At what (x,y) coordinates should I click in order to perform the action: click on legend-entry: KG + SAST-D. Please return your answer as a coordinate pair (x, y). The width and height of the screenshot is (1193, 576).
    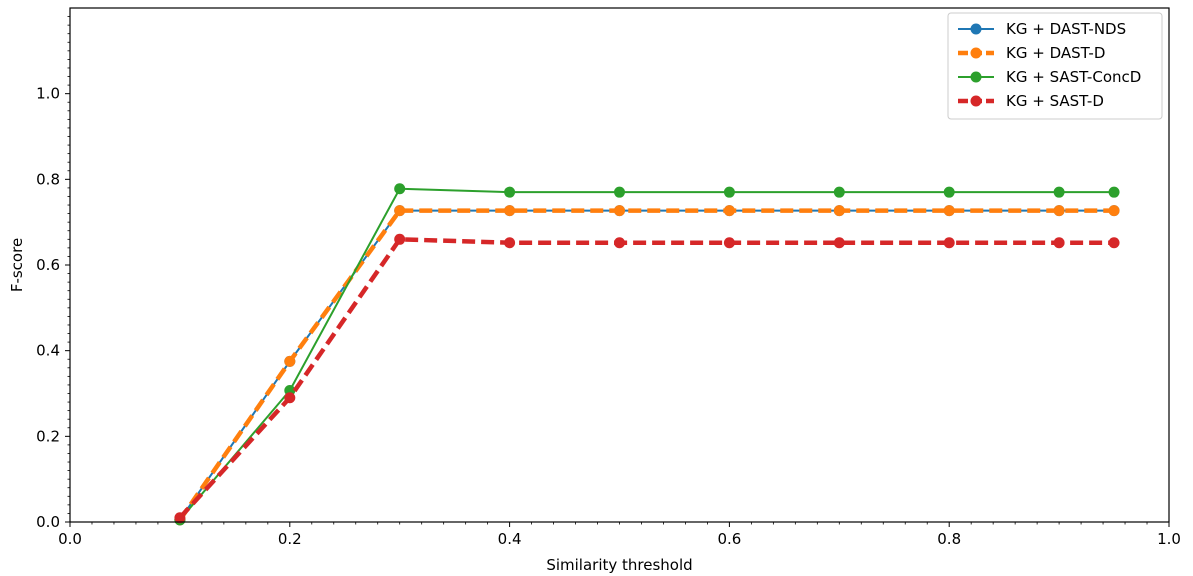
    Looking at the image, I should click on (1055, 101).